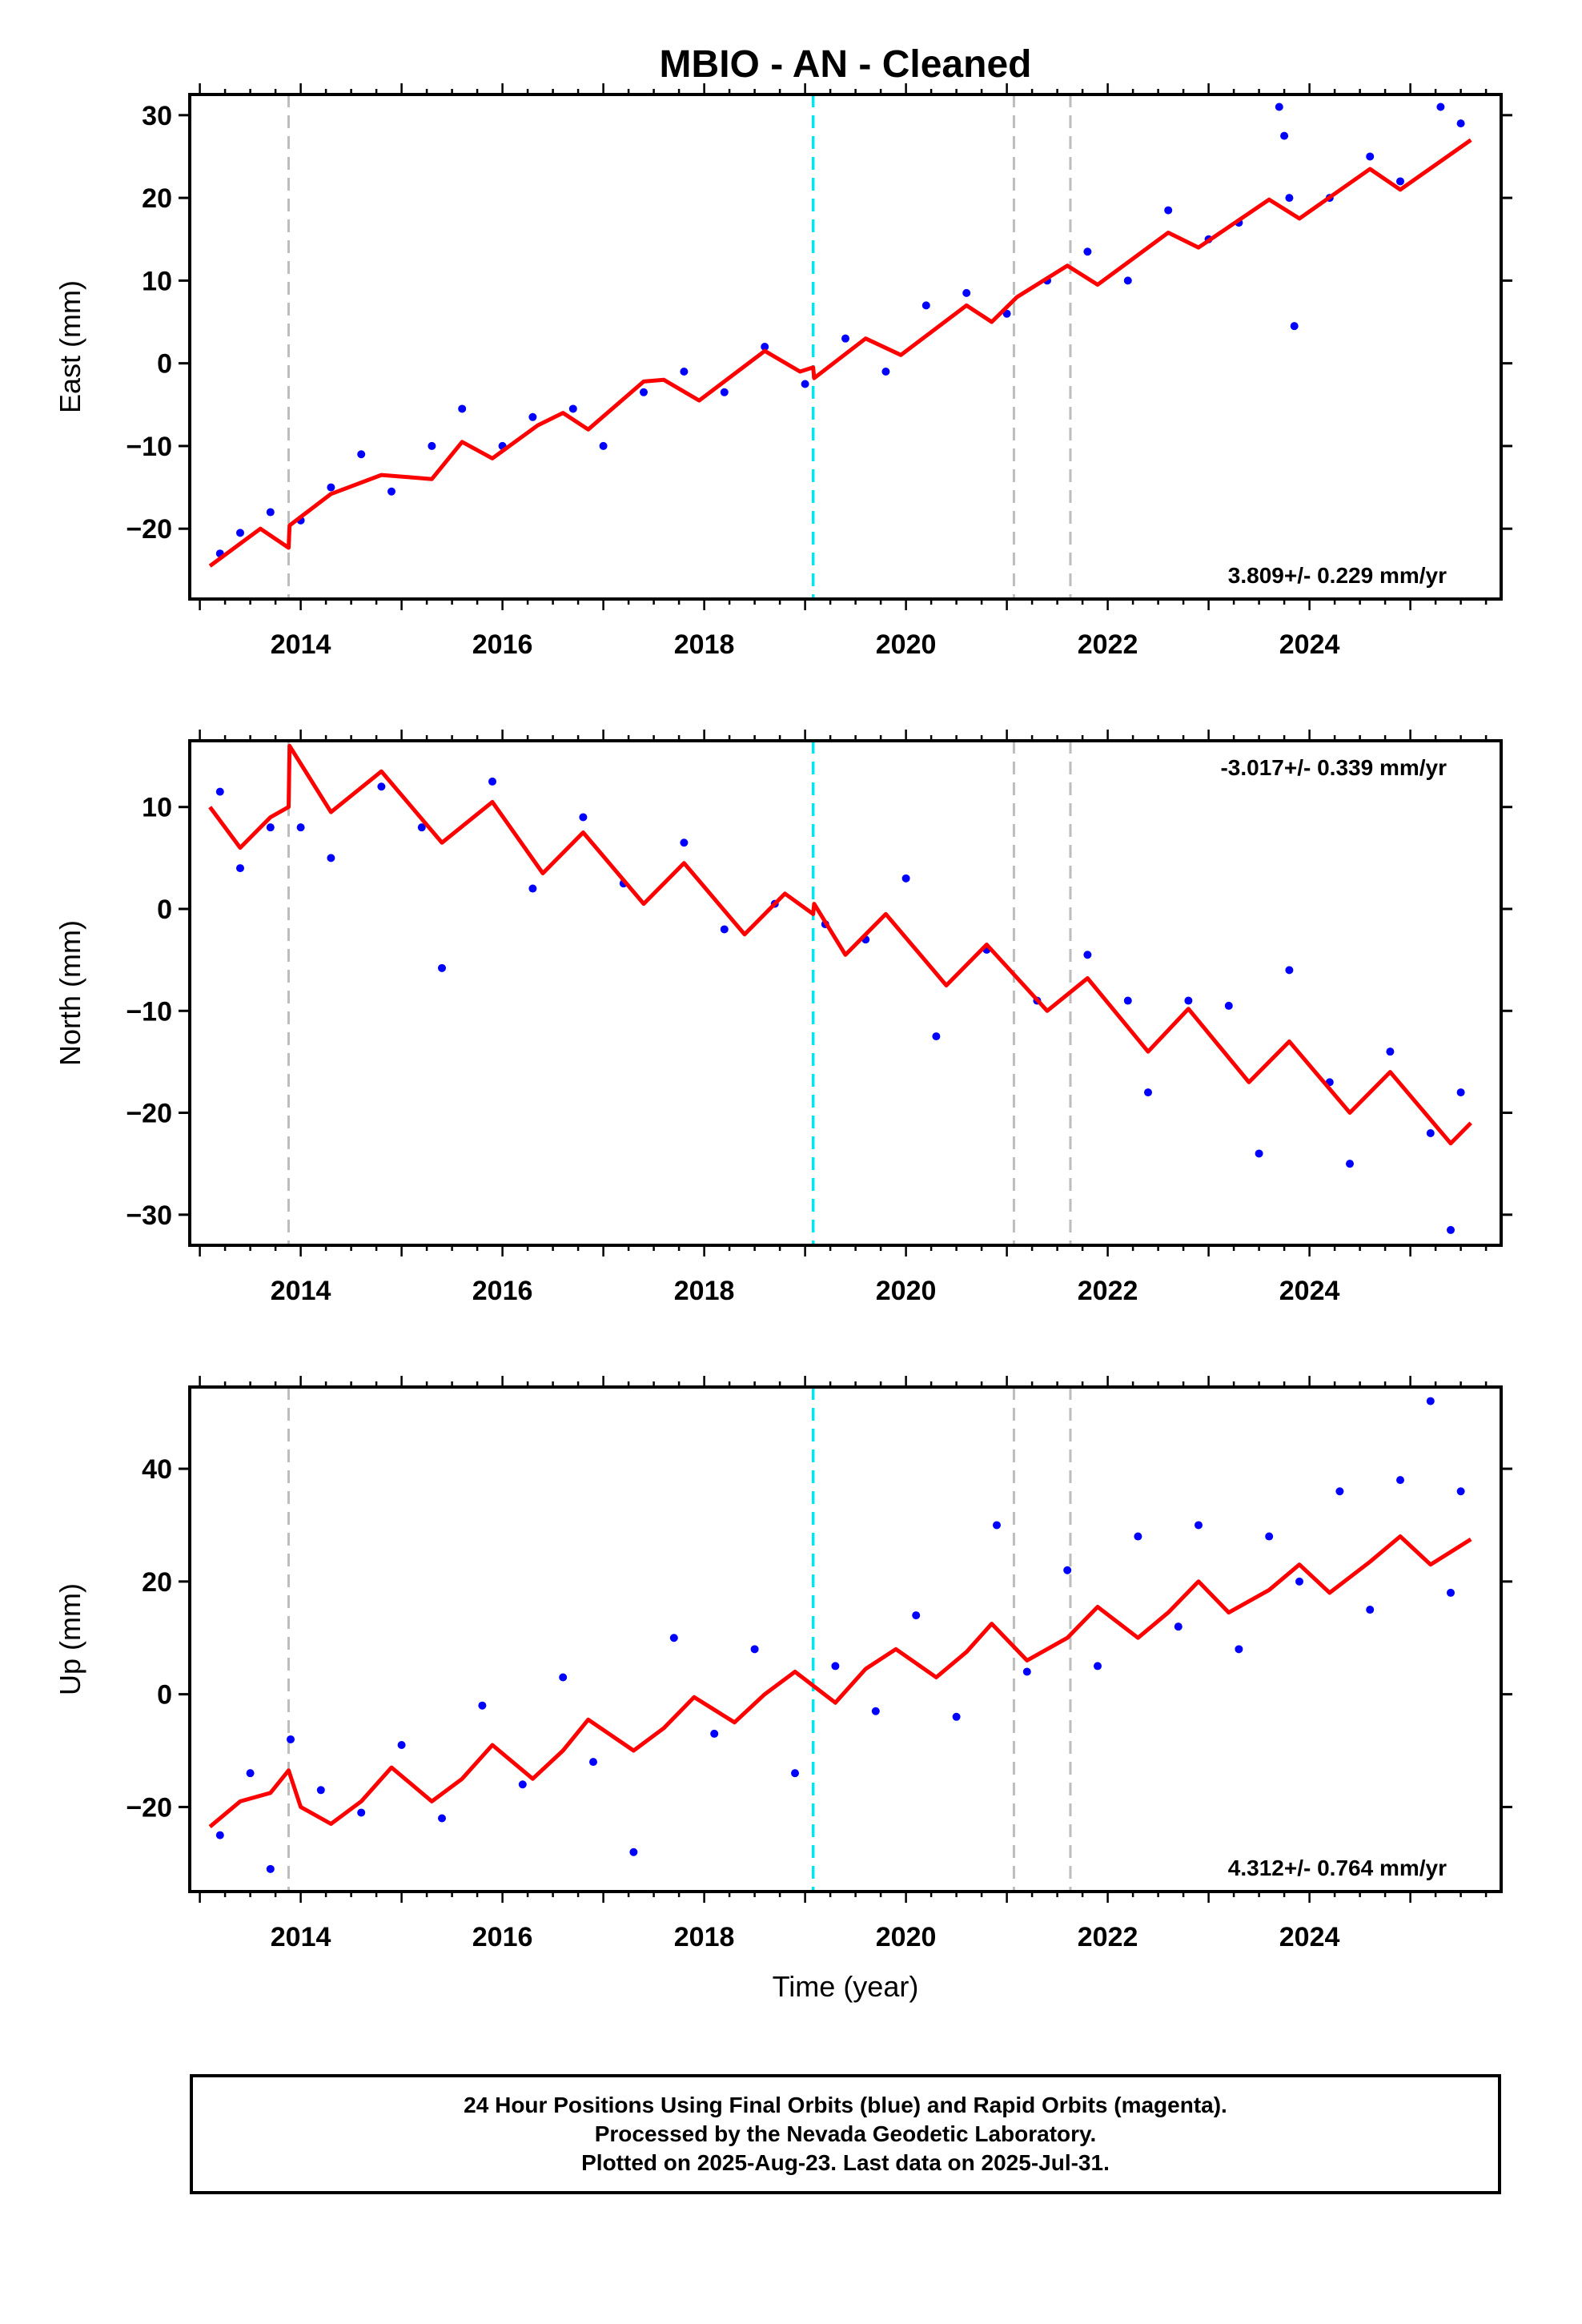 The width and height of the screenshot is (1582, 2324). I want to click on east-x-tick-label: 2018, so click(704, 644).